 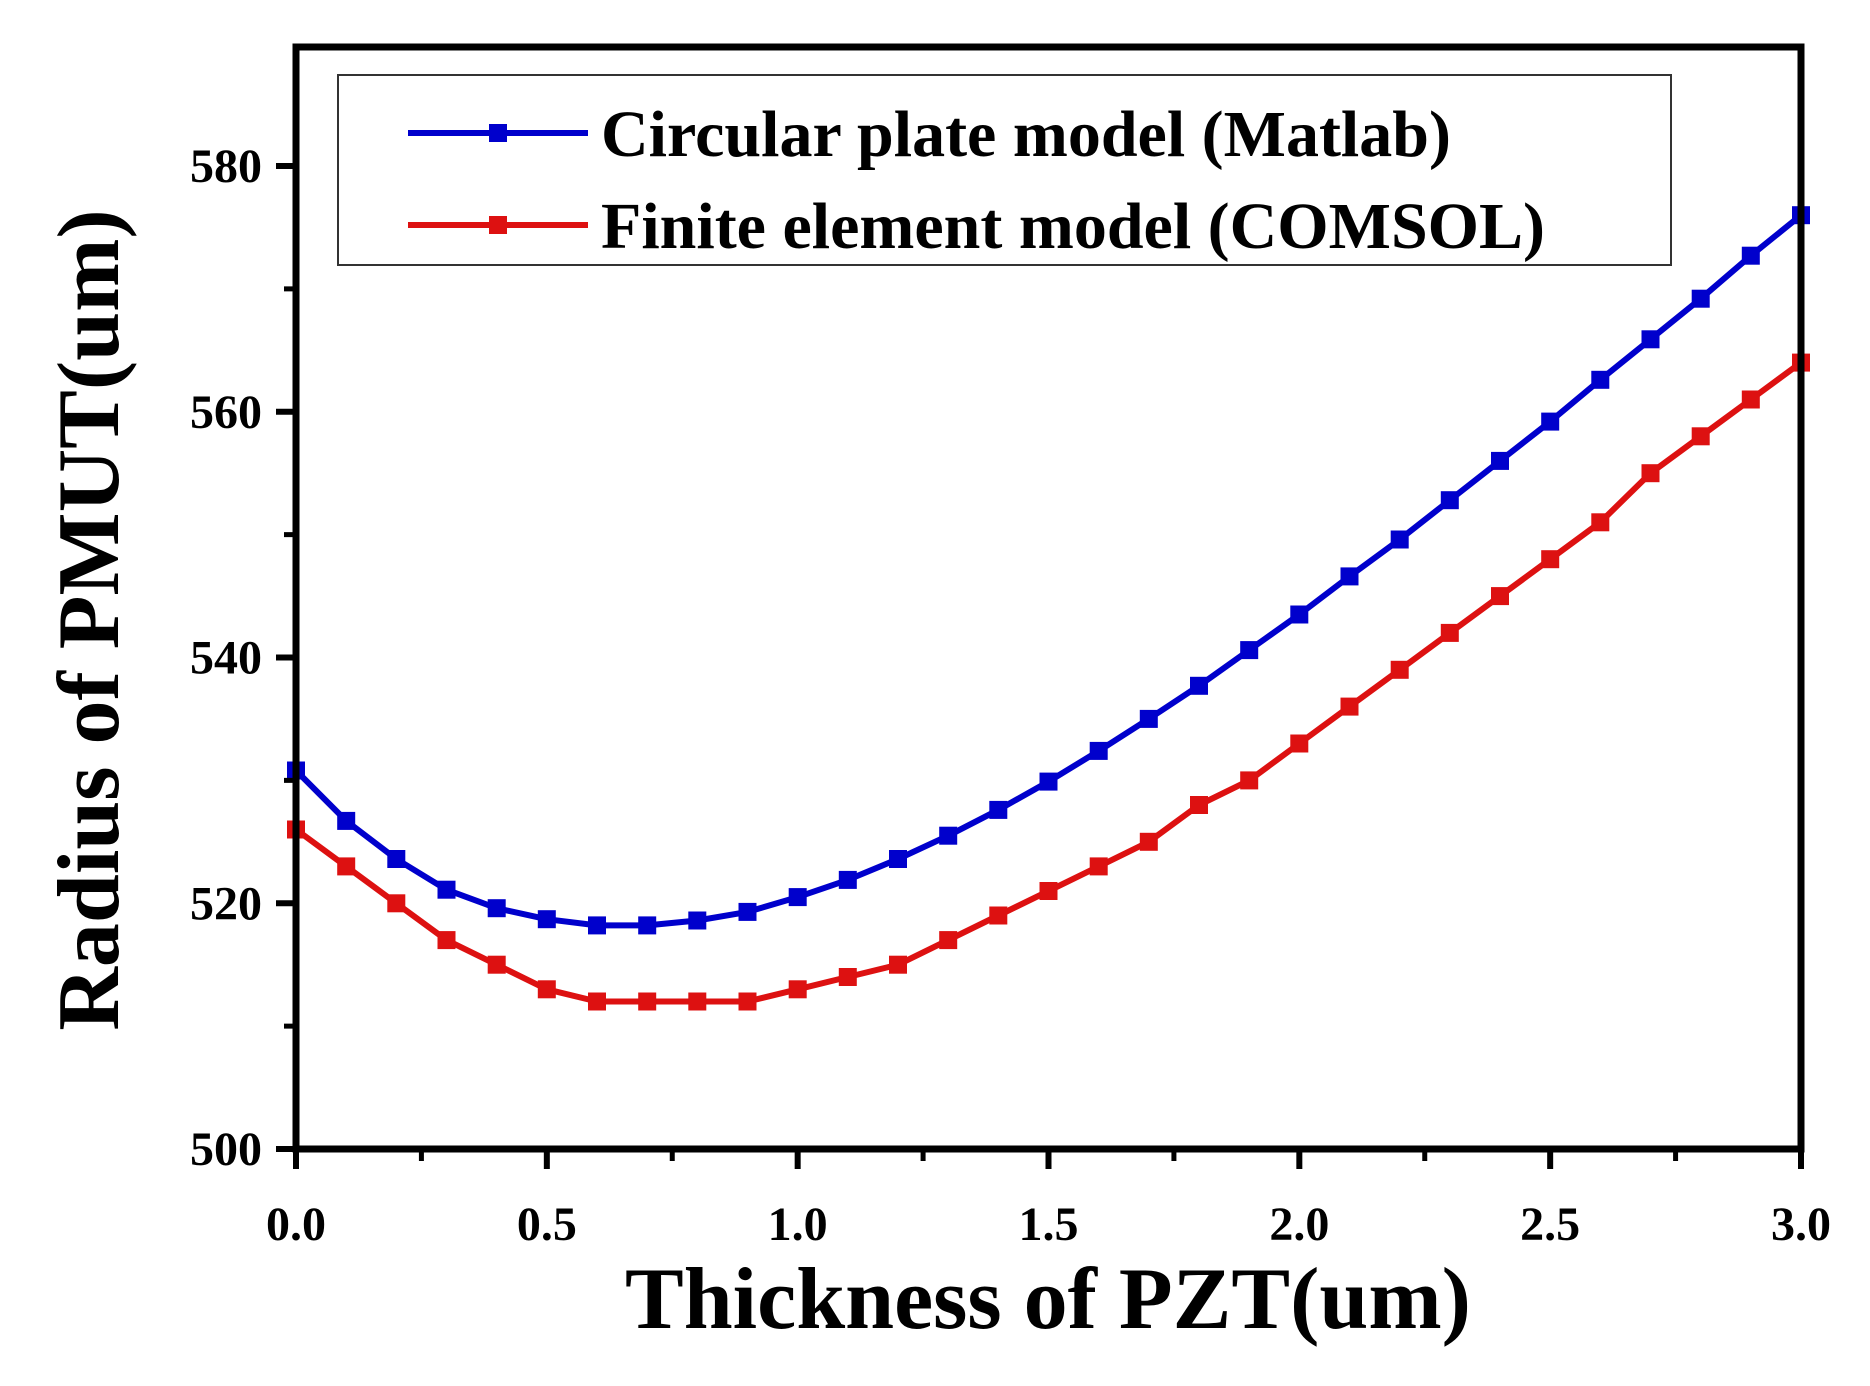 I want to click on legend-label-matlab: Circular plate model (Matlab), so click(x=1026, y=134).